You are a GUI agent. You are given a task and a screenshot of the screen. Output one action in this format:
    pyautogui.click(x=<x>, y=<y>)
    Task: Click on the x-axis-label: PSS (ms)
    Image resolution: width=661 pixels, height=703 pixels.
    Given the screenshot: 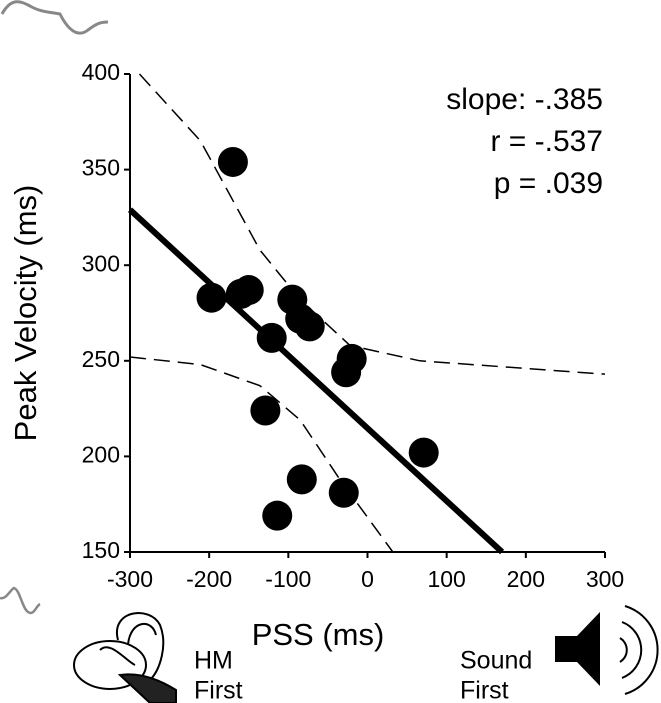 What is the action you would take?
    pyautogui.click(x=318, y=634)
    